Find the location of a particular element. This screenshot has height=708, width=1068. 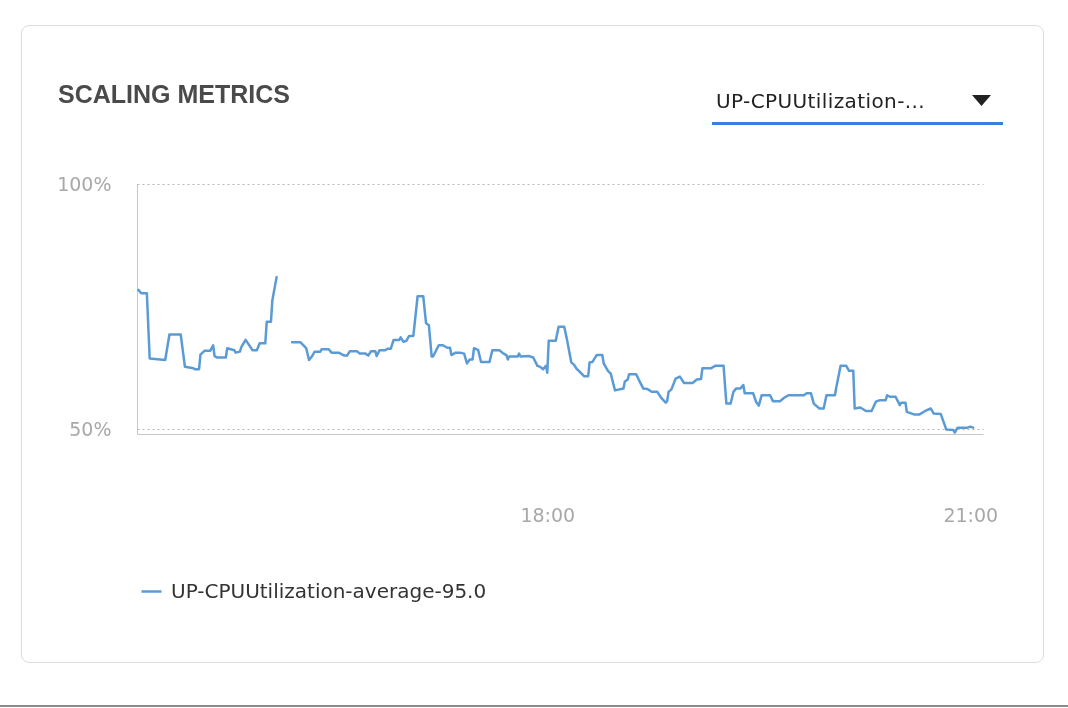

chart-title: SCALING METRICS is located at coordinates (174, 94).